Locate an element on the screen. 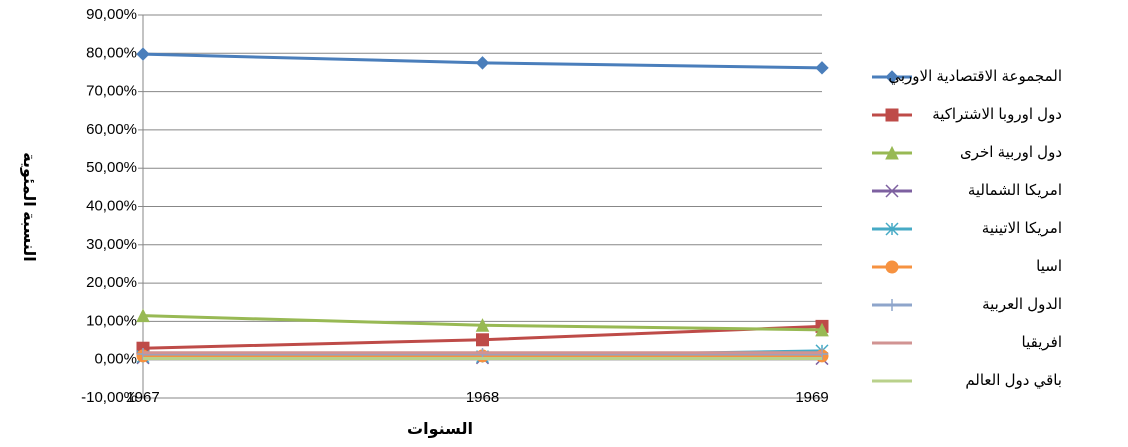  legend-label: اسيا is located at coordinates (1049, 266).